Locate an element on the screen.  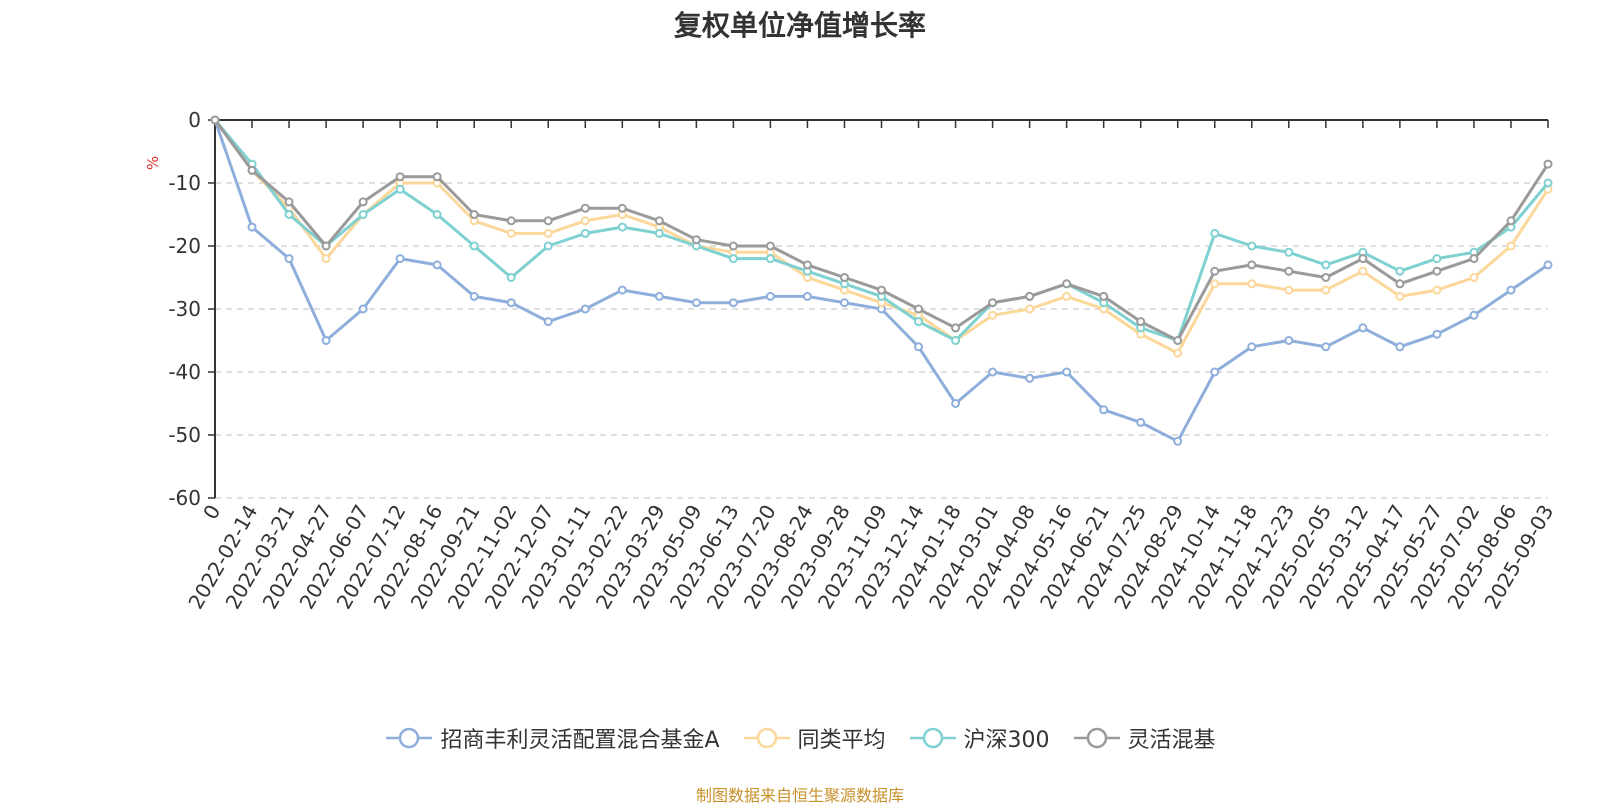
legend-item: 招商丰利灵活配置混合基金A is located at coordinates (552, 738).